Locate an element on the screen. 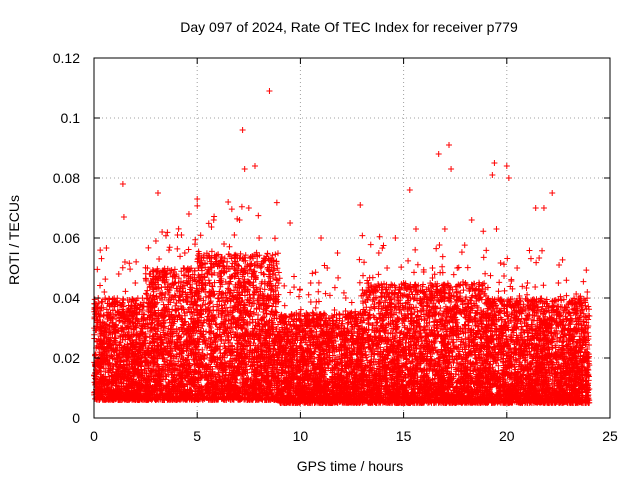  y-axis-label: ROTI / TECUs is located at coordinates (14, 240).